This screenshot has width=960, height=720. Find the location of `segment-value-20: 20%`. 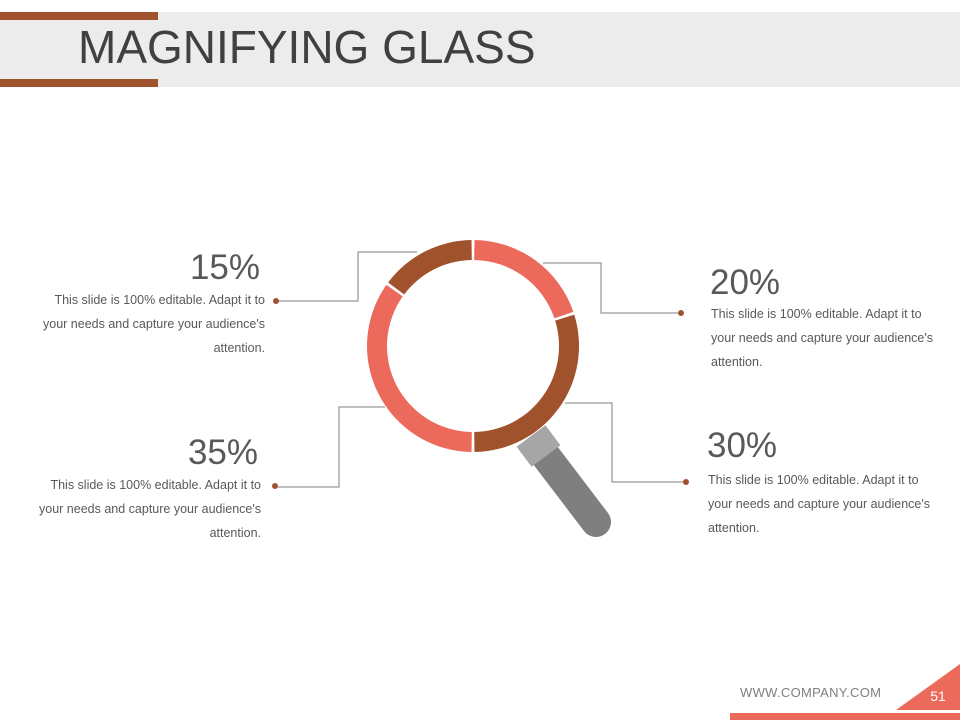

segment-value-20: 20% is located at coordinates (745, 282).